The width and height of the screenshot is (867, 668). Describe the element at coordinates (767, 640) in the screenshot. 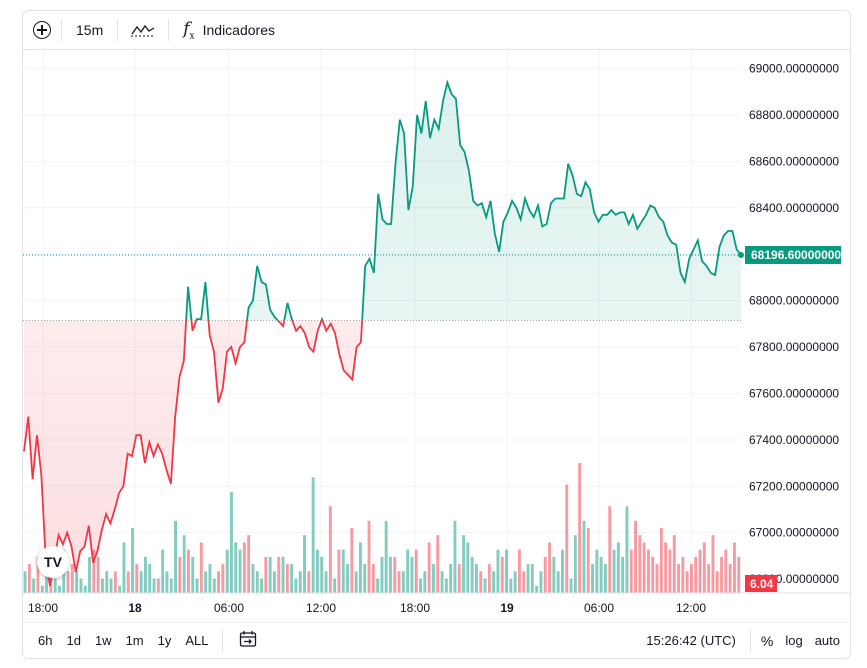

I see `percent-scale-toggle: %` at that location.